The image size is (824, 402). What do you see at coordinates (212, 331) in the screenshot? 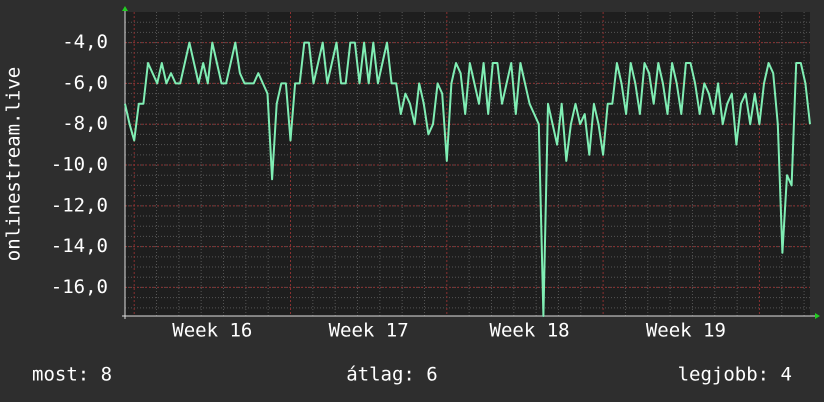
I see `x-tick-label: Week 16` at bounding box center [212, 331].